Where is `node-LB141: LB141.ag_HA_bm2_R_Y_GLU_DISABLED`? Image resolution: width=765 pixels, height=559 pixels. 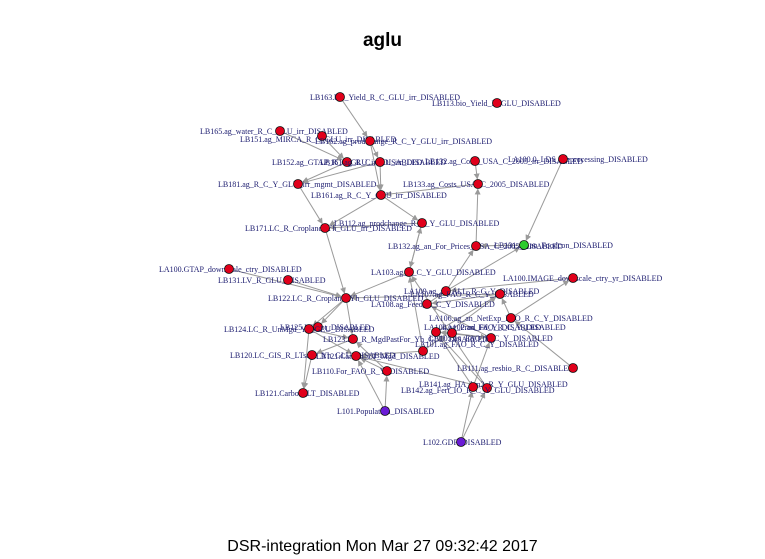 node-LB141: LB141.ag_HA_bm2_R_Y_GLU_DISABLED is located at coordinates (493, 386).